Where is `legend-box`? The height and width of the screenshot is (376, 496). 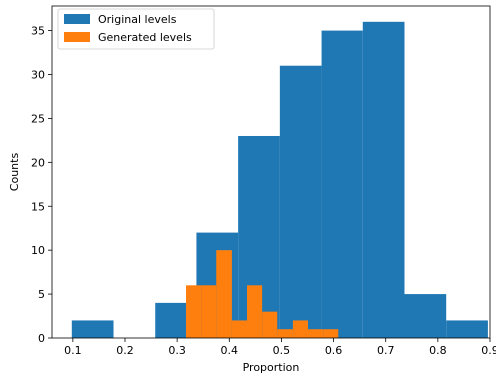
legend-box is located at coordinates (136, 29).